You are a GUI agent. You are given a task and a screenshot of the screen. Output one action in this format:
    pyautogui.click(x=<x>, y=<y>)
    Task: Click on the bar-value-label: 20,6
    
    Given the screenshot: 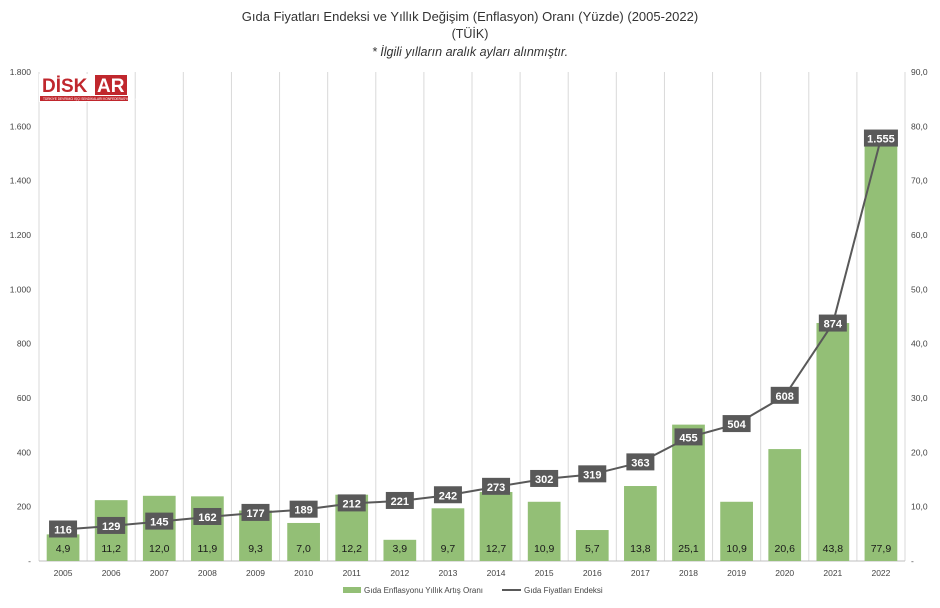 What is the action you would take?
    pyautogui.click(x=785, y=549)
    